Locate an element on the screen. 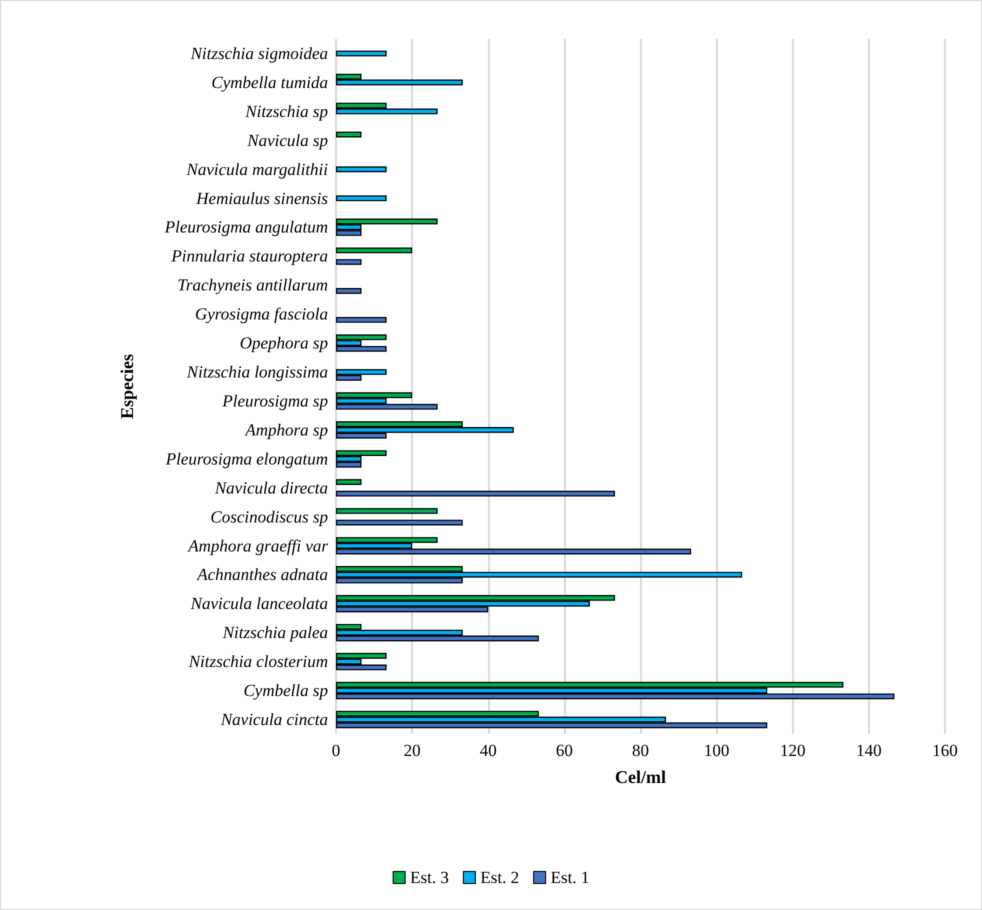  y-tick-label: Amphora sp is located at coordinates (286, 430).